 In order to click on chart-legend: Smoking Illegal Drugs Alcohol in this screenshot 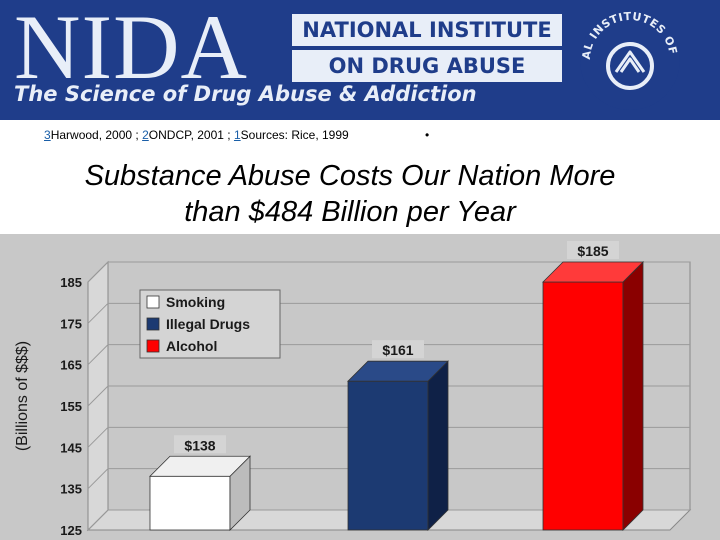, I will do `click(210, 324)`.